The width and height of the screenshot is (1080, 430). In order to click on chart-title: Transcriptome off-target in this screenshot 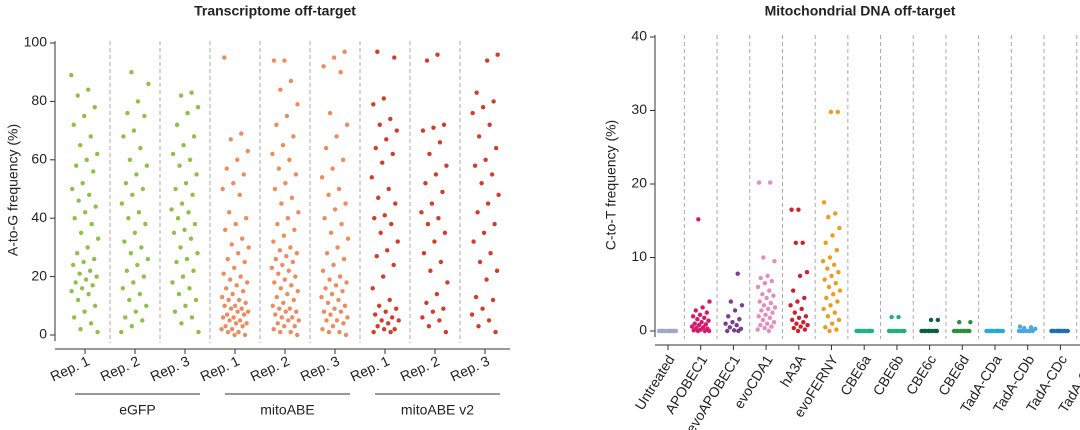, I will do `click(275, 11)`.